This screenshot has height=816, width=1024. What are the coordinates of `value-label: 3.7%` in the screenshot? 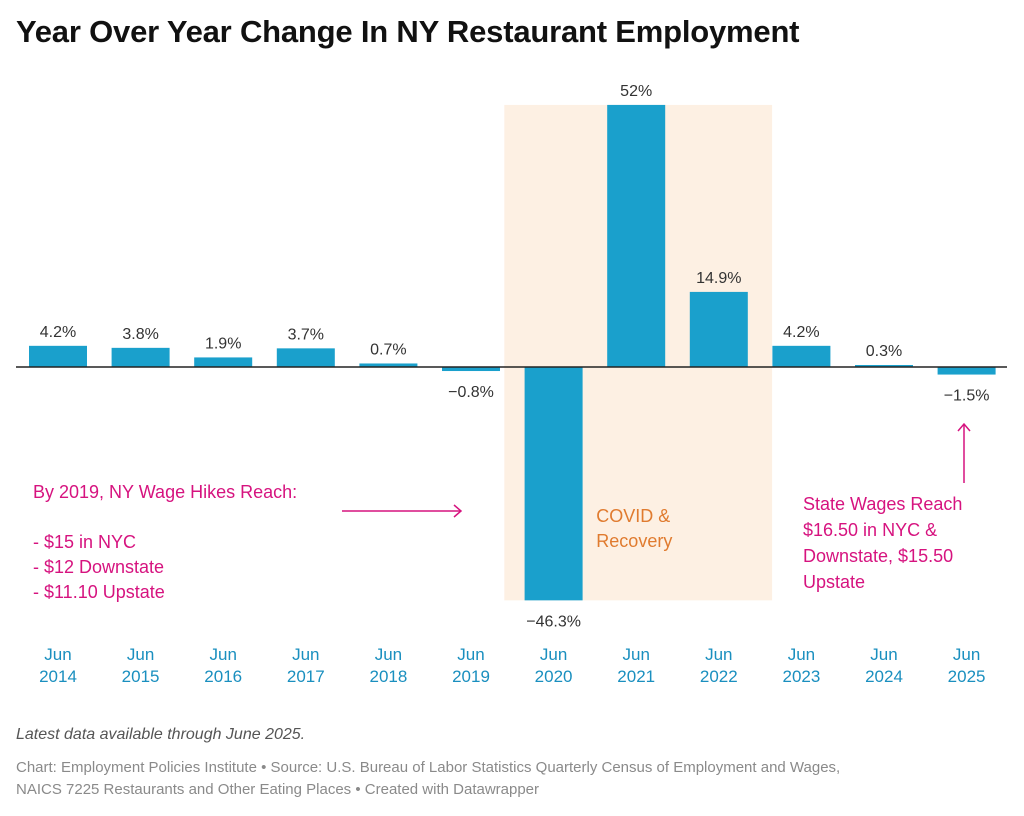 It's located at (306, 334).